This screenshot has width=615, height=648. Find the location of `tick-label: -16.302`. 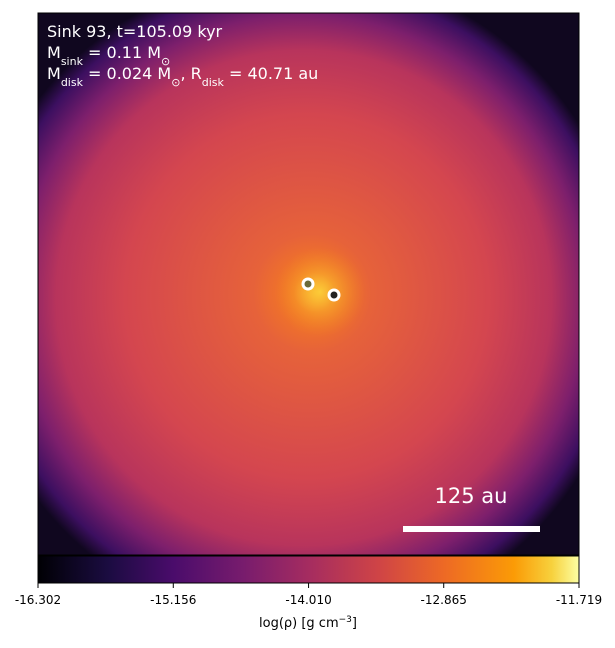

tick-label: -16.302 is located at coordinates (38, 600).